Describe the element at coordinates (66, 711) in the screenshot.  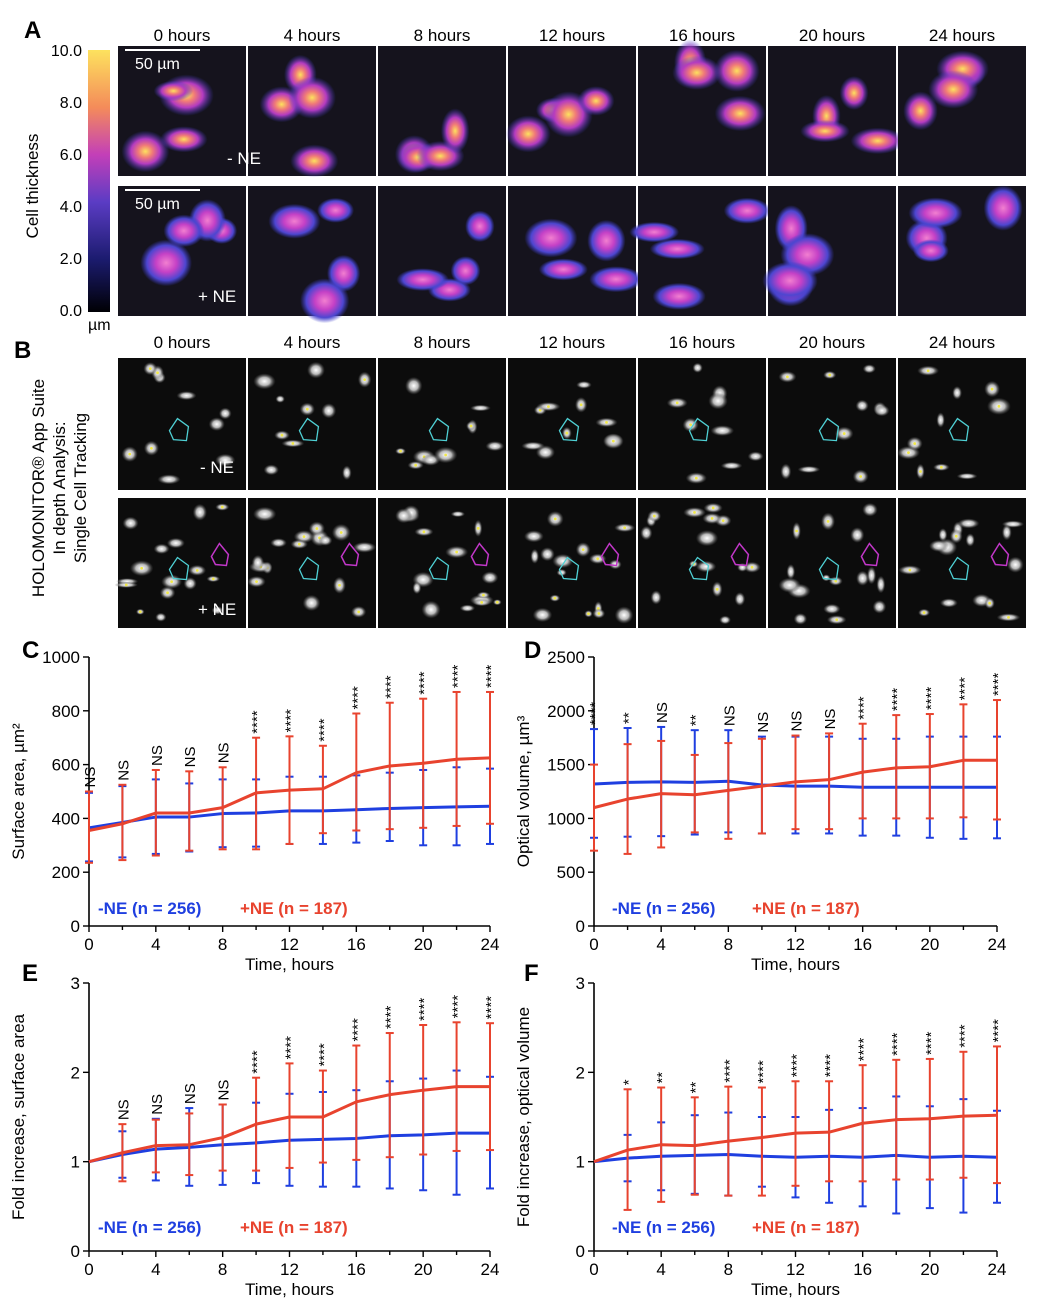
I see `y-tick-label: 800` at that location.